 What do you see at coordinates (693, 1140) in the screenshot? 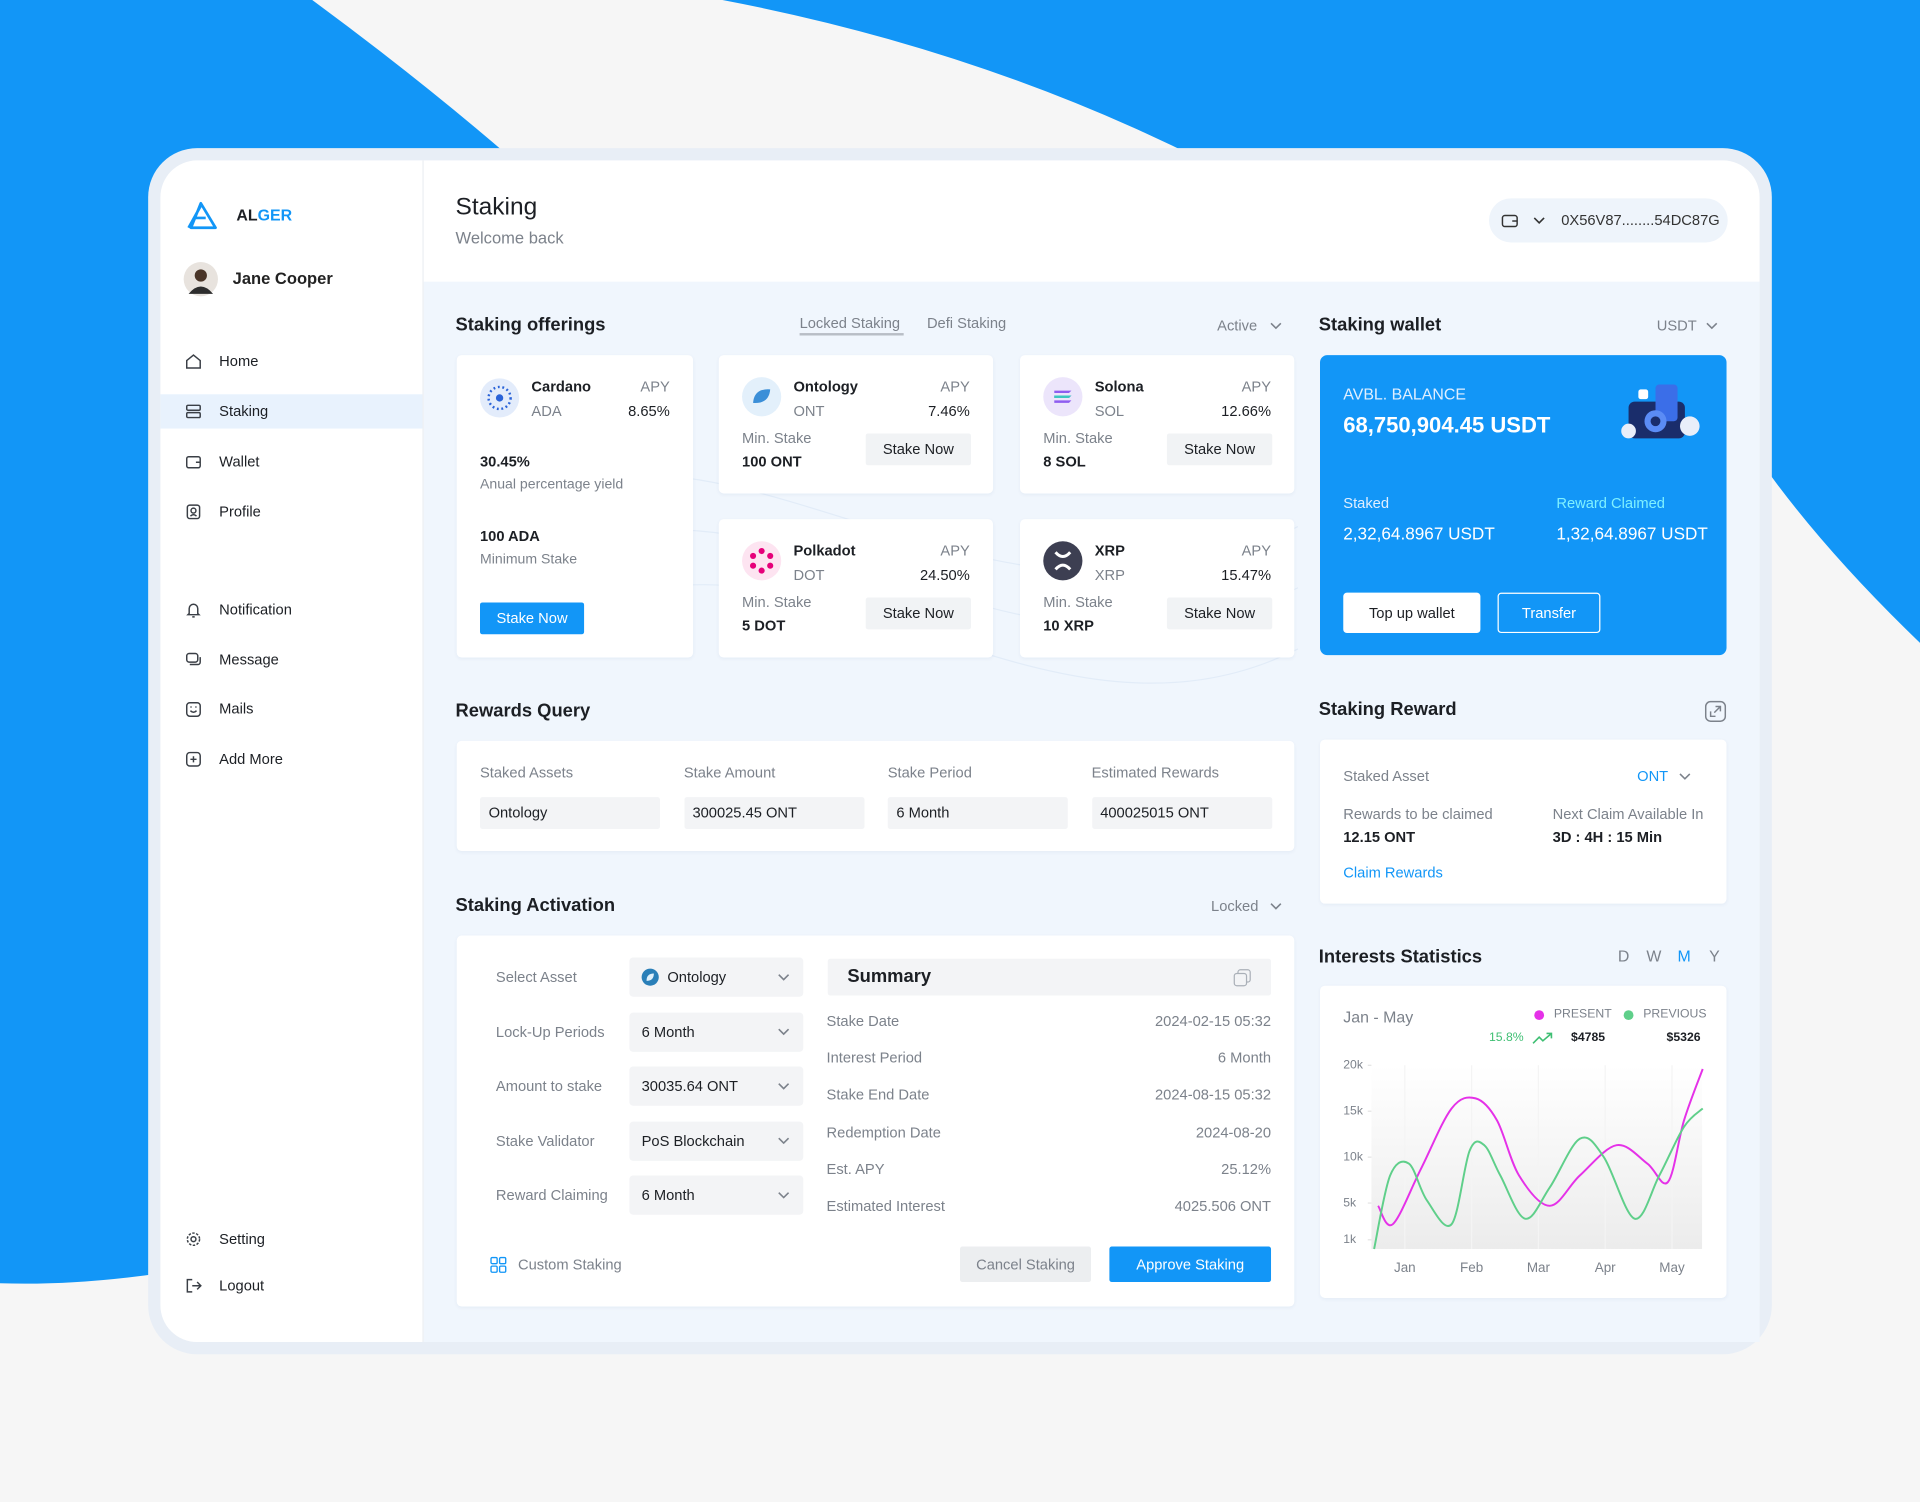
I see `select-value: PoS Blockchain` at bounding box center [693, 1140].